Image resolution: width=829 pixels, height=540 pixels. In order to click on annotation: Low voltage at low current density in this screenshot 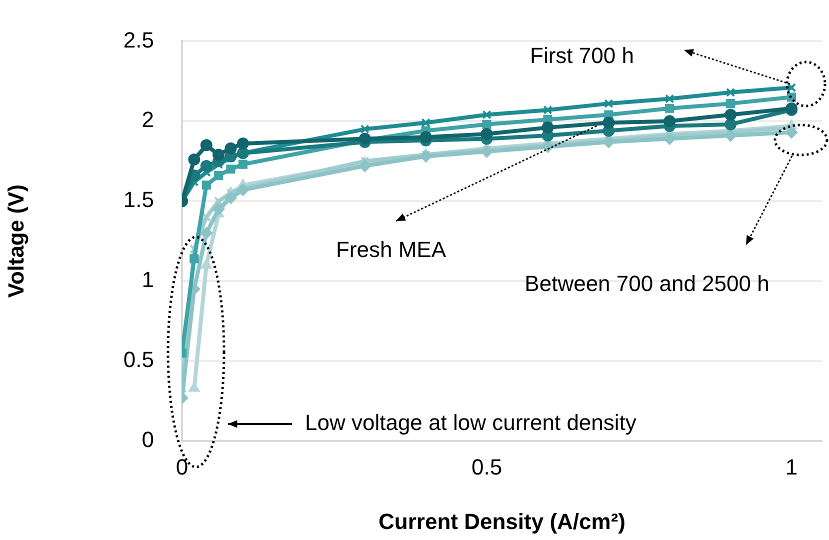, I will do `click(470, 422)`.